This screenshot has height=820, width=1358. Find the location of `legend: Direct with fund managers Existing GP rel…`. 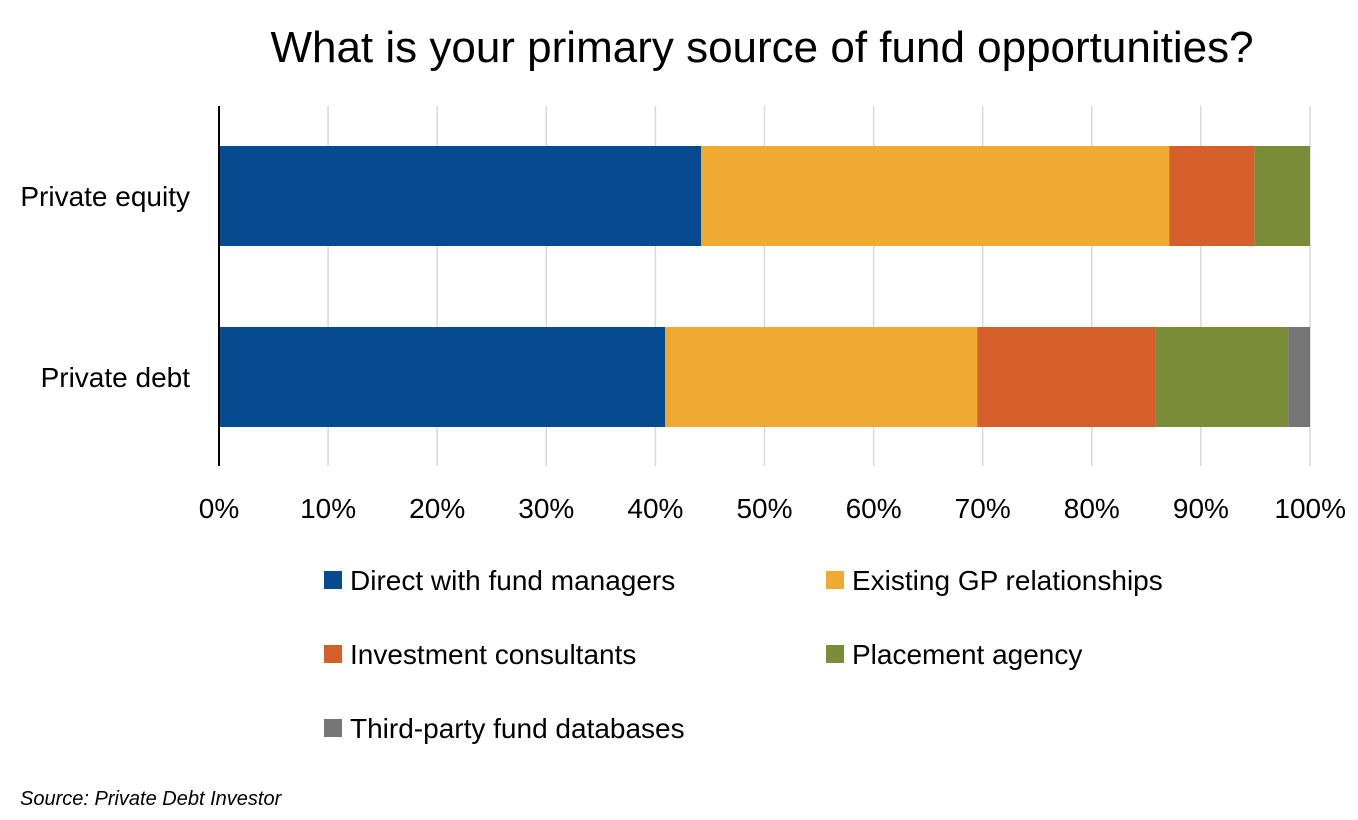

legend: Direct with fund managers Existing GP rel… is located at coordinates (743, 654).